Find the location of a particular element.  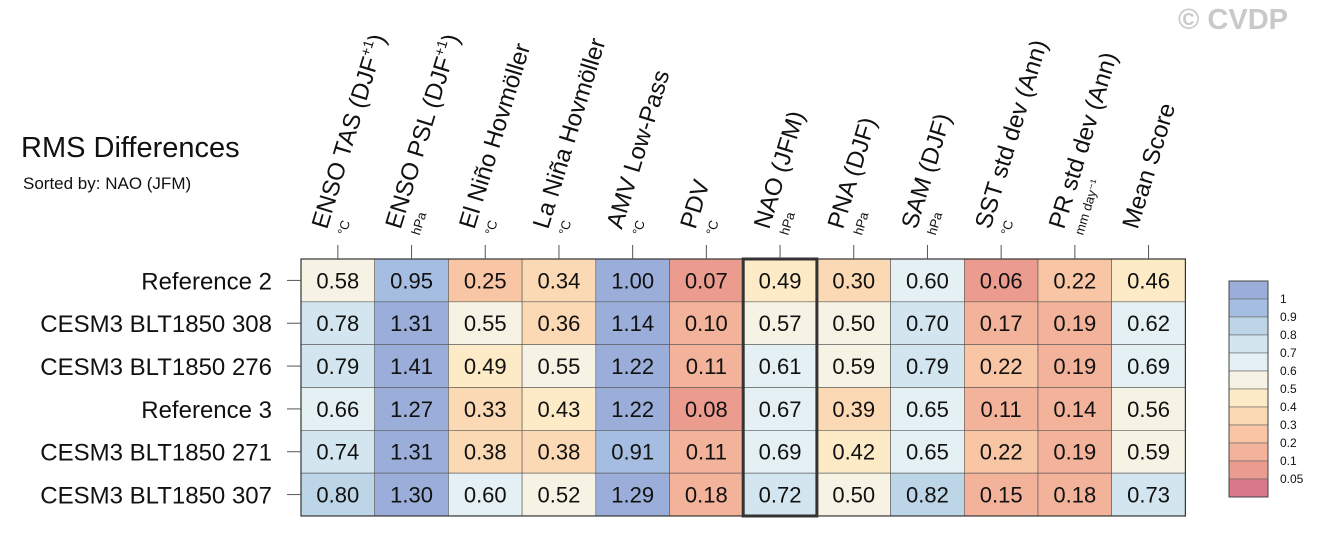

cell-value: 0.66 is located at coordinates (337, 409).